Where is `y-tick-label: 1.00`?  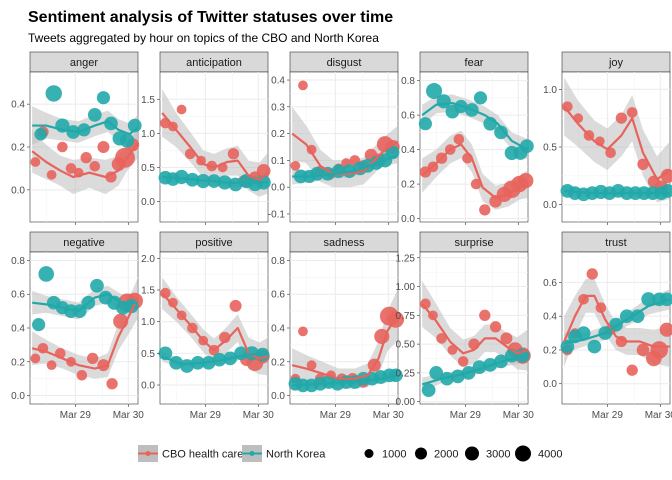
y-tick-label: 1.00 is located at coordinates (406, 287).